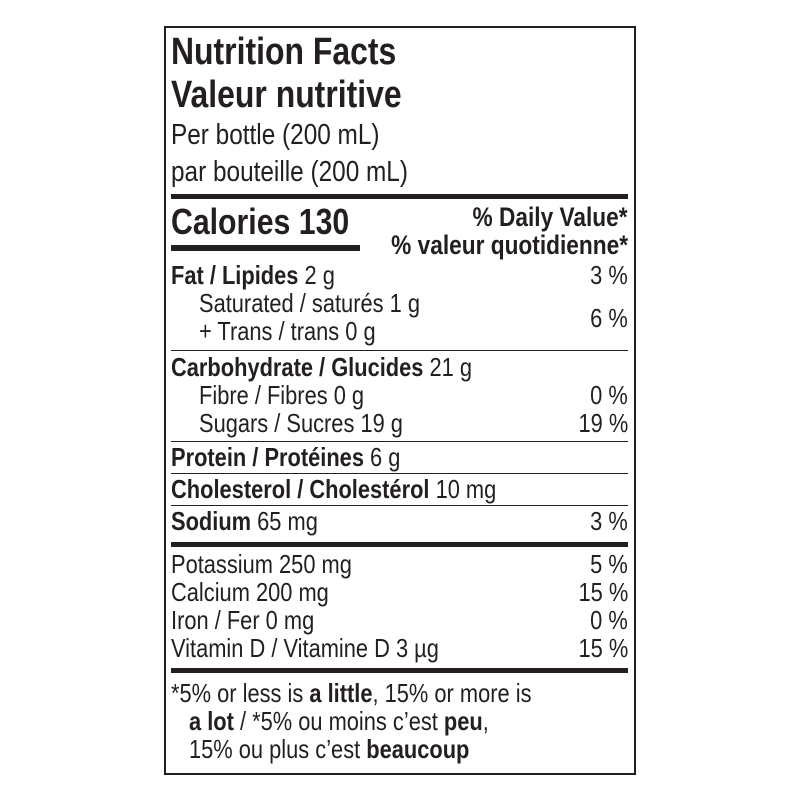 The height and width of the screenshot is (800, 800). What do you see at coordinates (275, 135) in the screenshot?
I see `serving-en: Per bottle (200 mL)` at bounding box center [275, 135].